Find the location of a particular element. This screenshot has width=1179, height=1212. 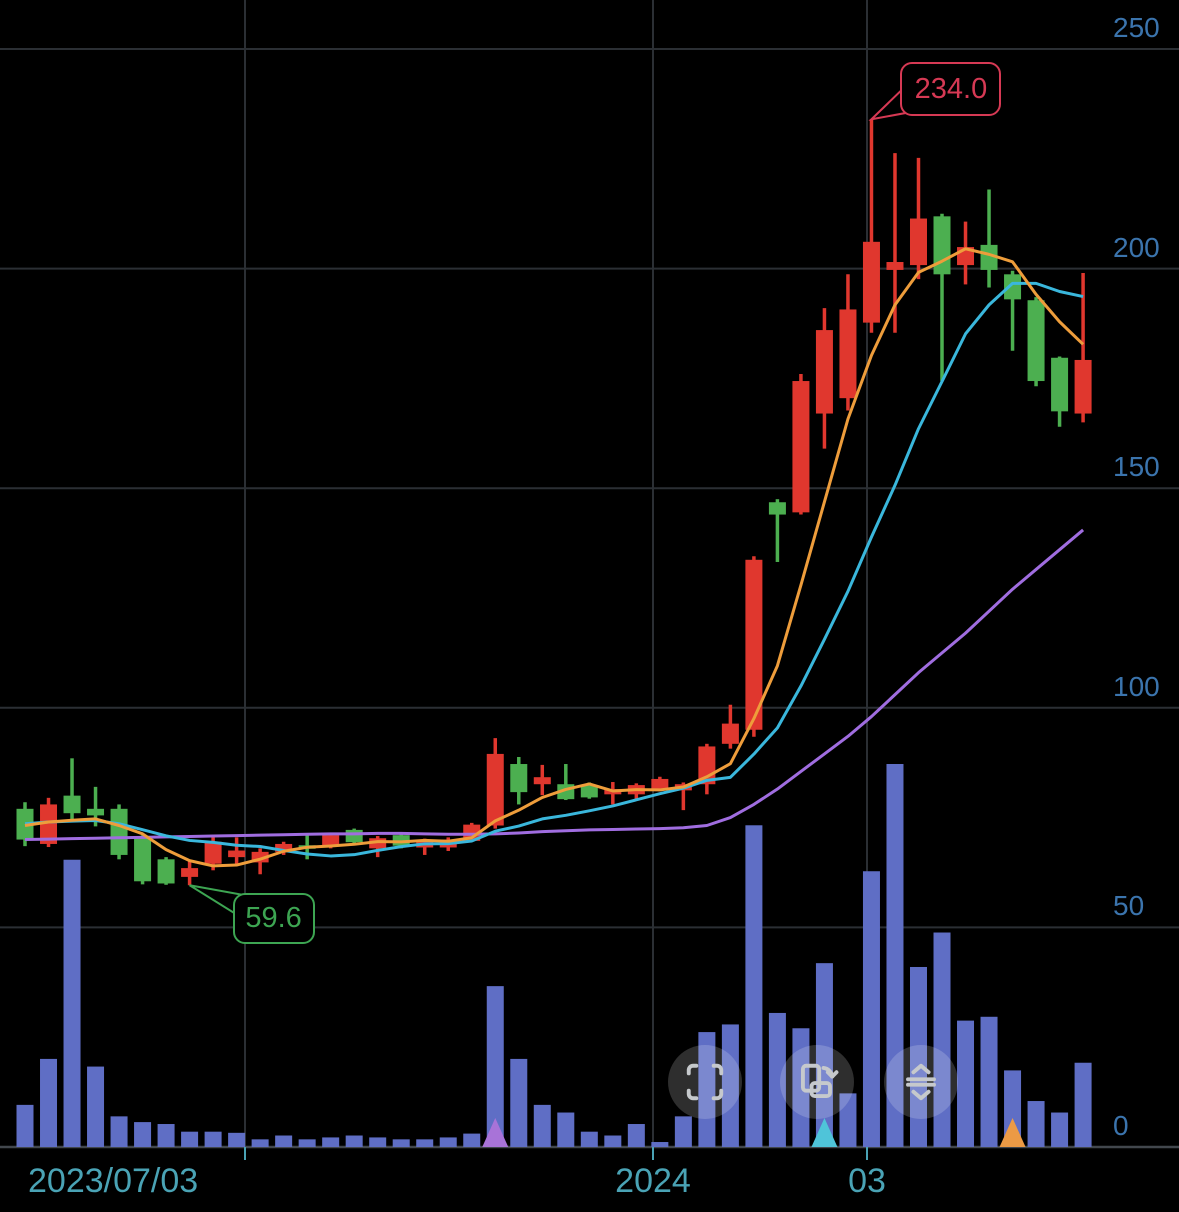

low-price-callout: 59.6 is located at coordinates (273, 919).